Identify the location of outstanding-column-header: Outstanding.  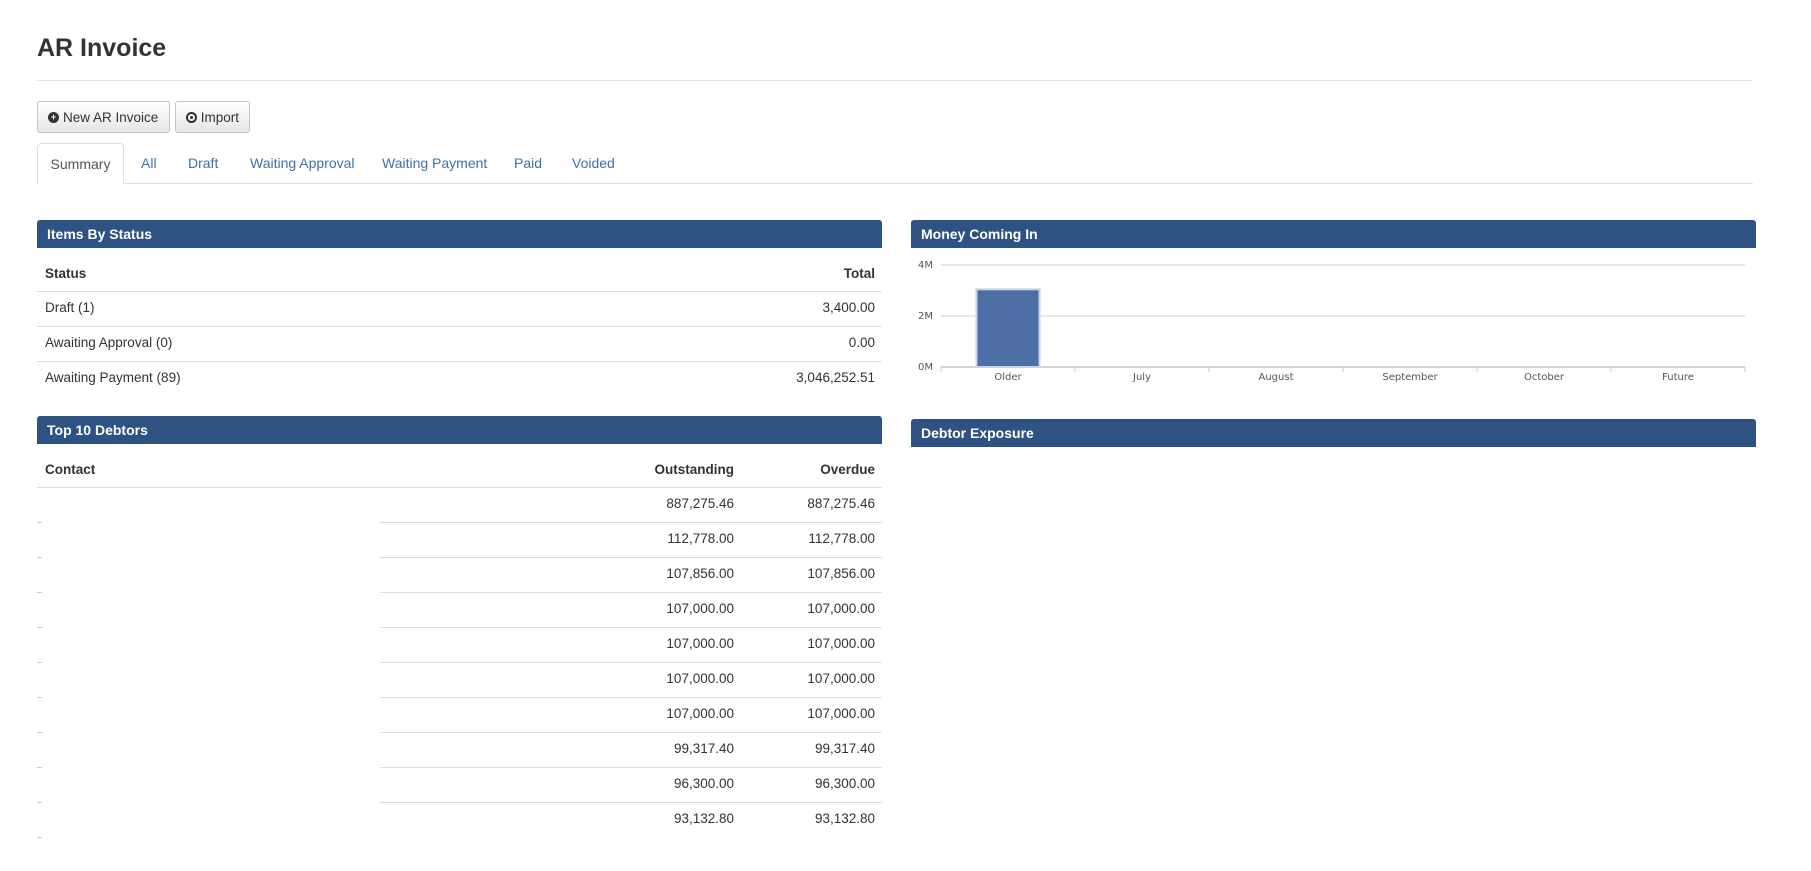
(694, 469).